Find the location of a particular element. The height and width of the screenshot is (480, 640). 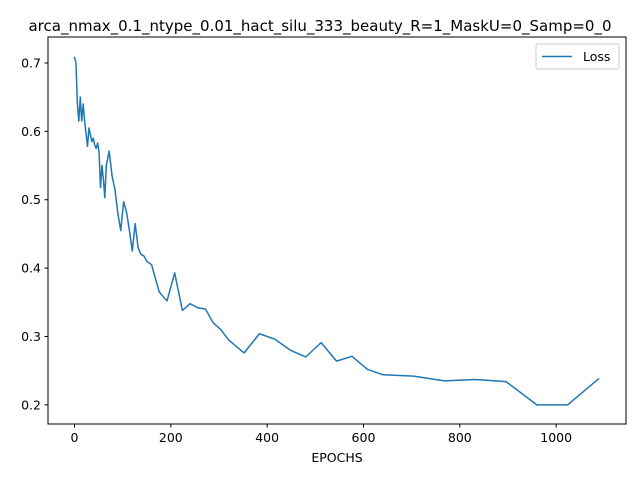

x-tick-label: 600 is located at coordinates (364, 437).